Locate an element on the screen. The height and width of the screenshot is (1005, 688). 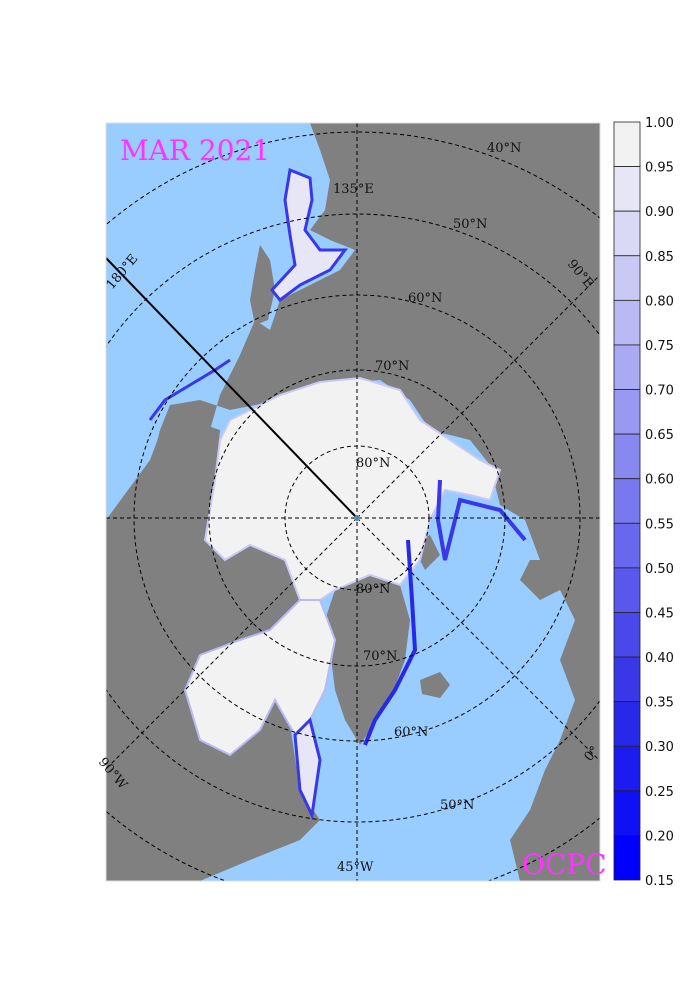
colorbar-tick-label: 0.90 is located at coordinates (659, 212).